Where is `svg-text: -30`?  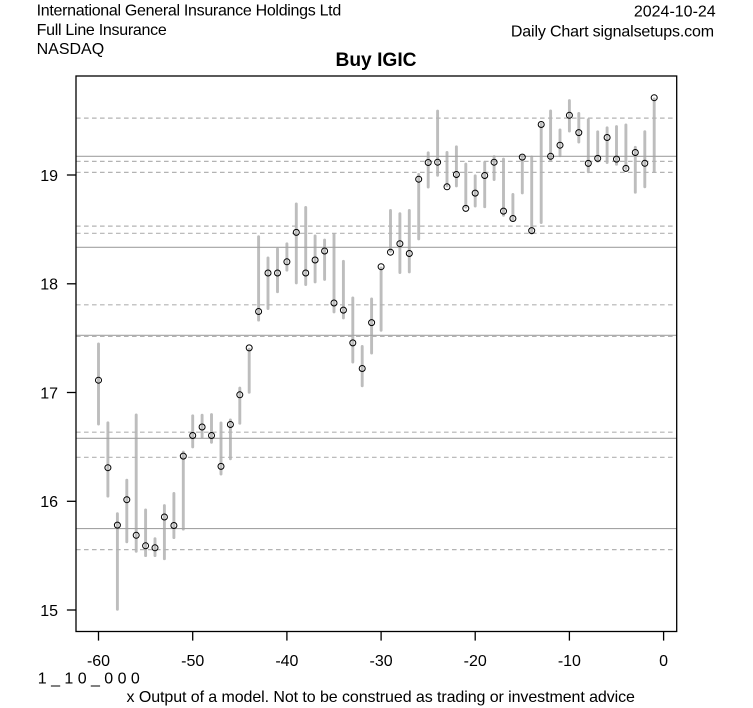 svg-text: -30 is located at coordinates (381, 661).